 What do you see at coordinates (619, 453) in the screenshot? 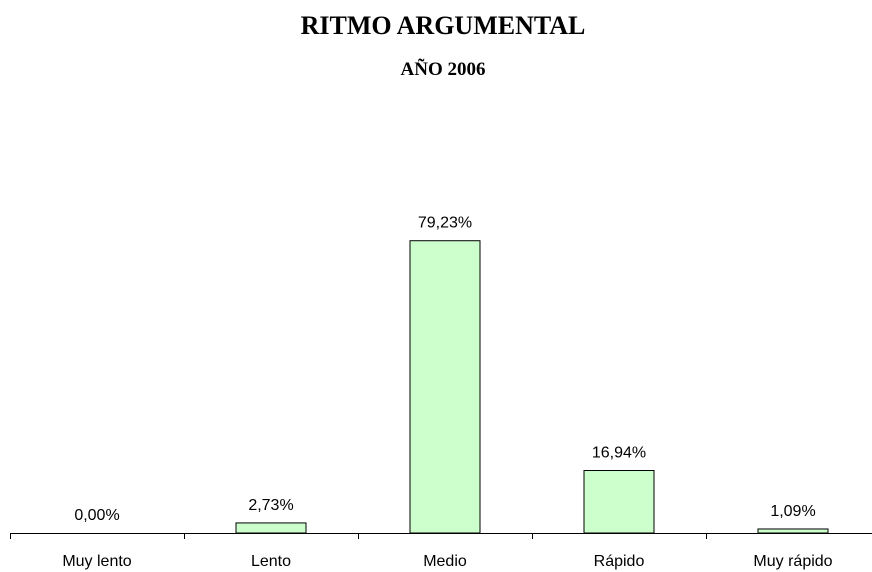
I see `data-label: 16,94%` at bounding box center [619, 453].